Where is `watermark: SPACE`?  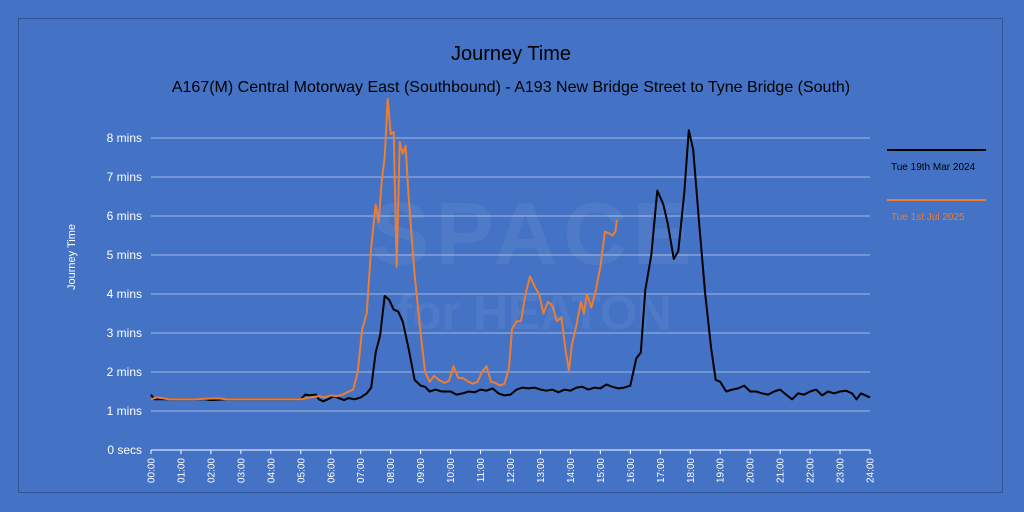
watermark: SPACE is located at coordinates (534, 233).